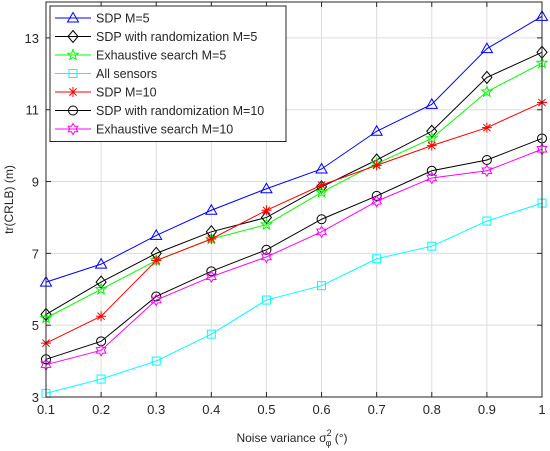  Describe the element at coordinates (339, 438) in the screenshot. I see `x-axis-label-unit: (°)` at that location.